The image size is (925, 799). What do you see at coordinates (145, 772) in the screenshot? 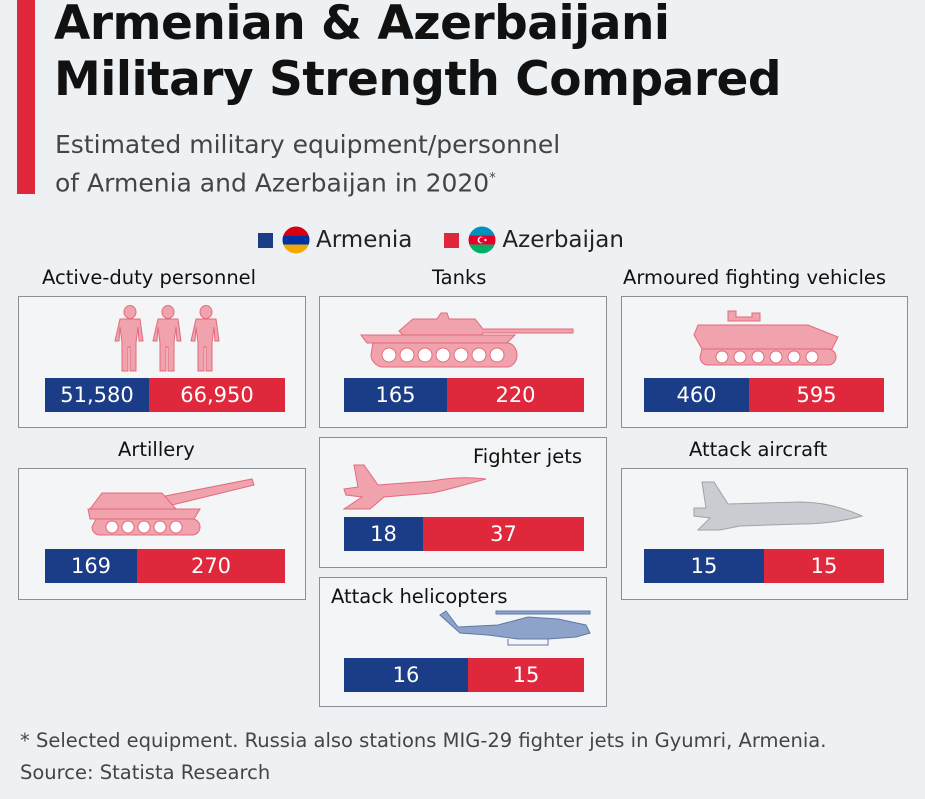
I see `source-text: Source: Statista Research` at bounding box center [145, 772].